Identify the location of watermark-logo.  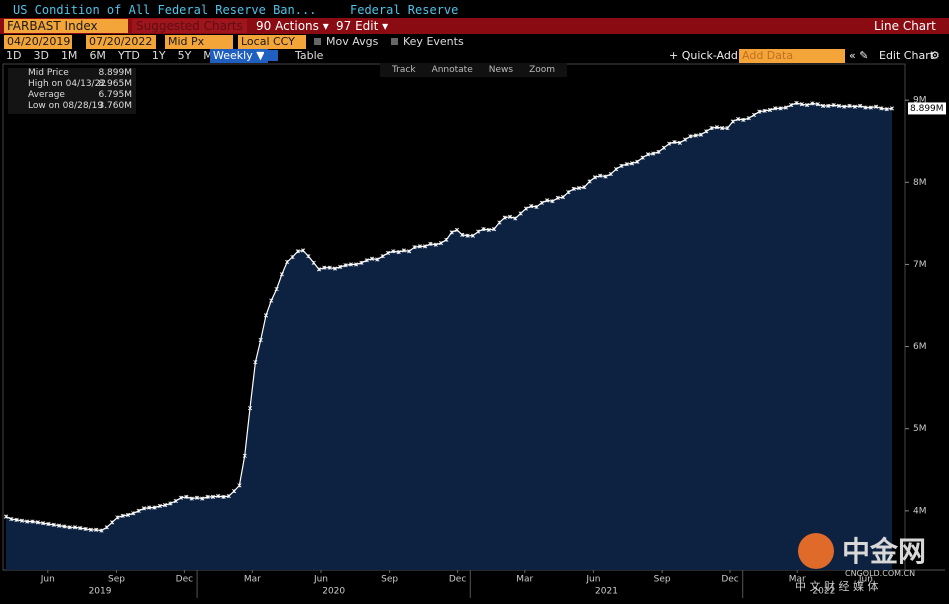
(816, 551).